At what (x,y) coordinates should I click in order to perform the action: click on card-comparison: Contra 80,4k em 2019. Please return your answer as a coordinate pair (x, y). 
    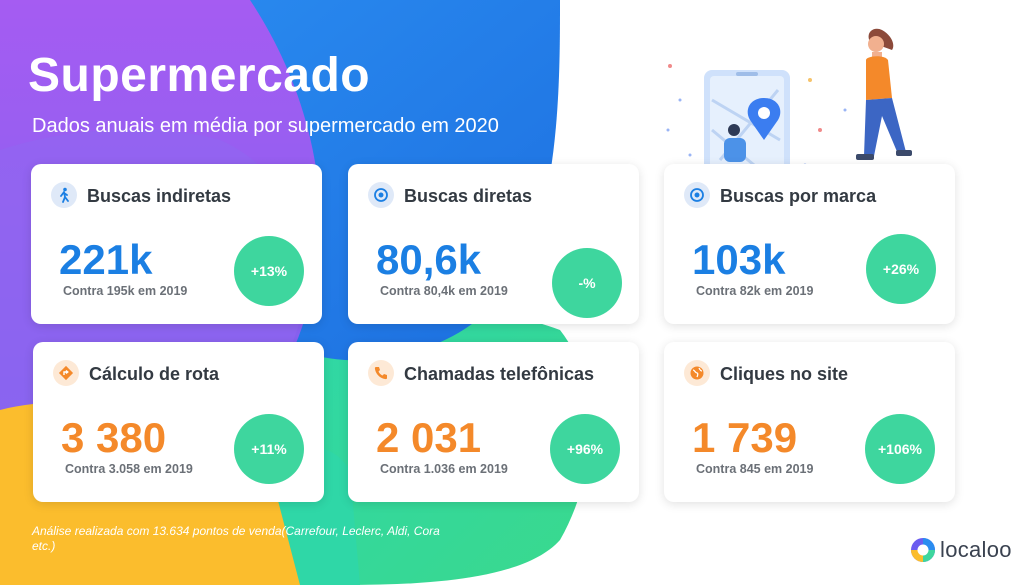
    Looking at the image, I should click on (444, 291).